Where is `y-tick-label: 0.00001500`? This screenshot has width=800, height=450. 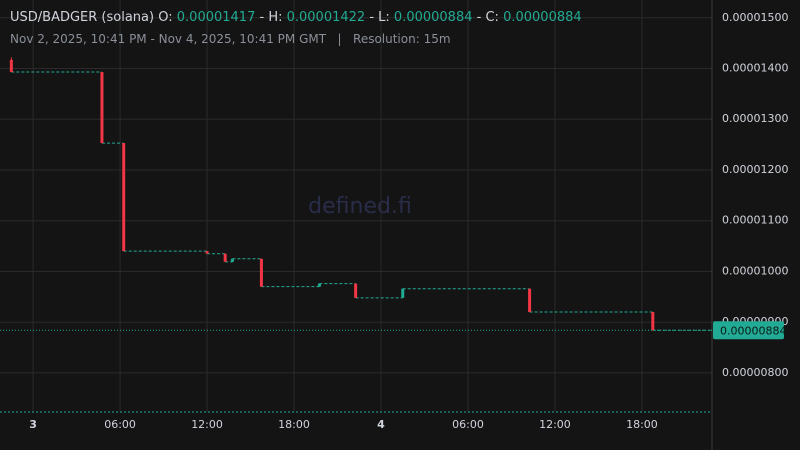 y-tick-label: 0.00001500 is located at coordinates (755, 17).